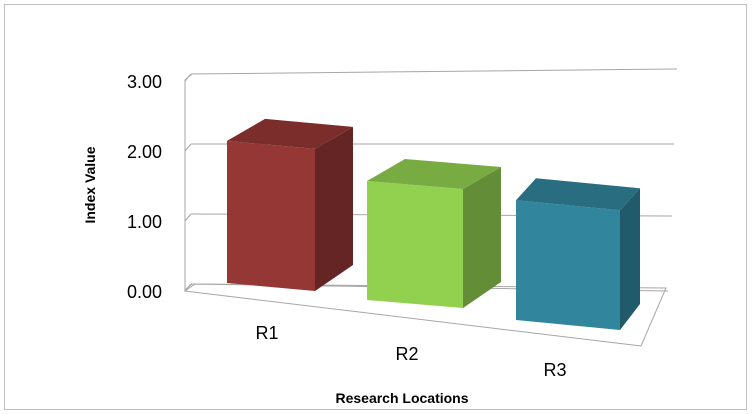  I want to click on y-tick-label: 3.00, so click(144, 82).